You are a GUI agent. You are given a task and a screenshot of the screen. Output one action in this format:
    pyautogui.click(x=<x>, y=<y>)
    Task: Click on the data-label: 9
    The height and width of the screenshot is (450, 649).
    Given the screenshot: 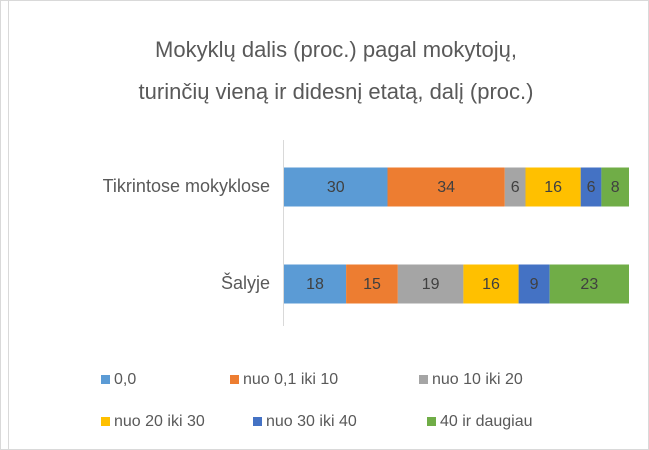 What is the action you would take?
    pyautogui.click(x=534, y=284)
    